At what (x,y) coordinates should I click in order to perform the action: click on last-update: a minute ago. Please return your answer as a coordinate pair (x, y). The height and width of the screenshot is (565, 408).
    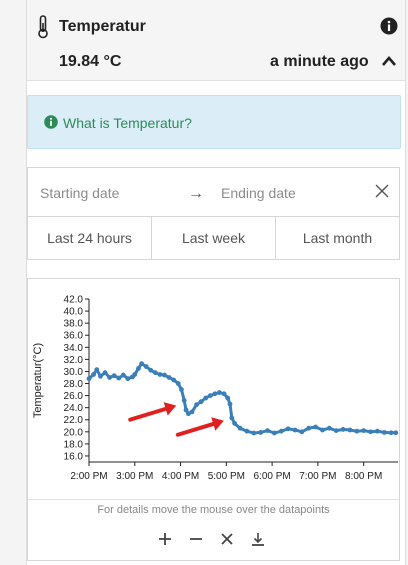
    Looking at the image, I should click on (319, 61).